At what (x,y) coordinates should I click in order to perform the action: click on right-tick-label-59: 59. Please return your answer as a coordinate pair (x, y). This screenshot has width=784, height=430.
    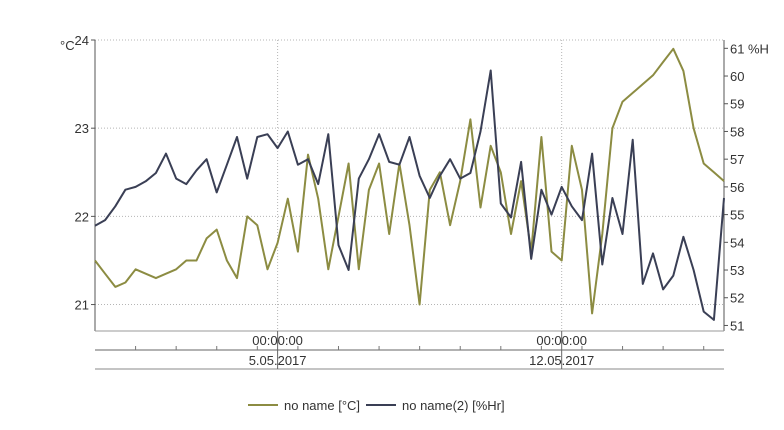
    Looking at the image, I should click on (737, 104).